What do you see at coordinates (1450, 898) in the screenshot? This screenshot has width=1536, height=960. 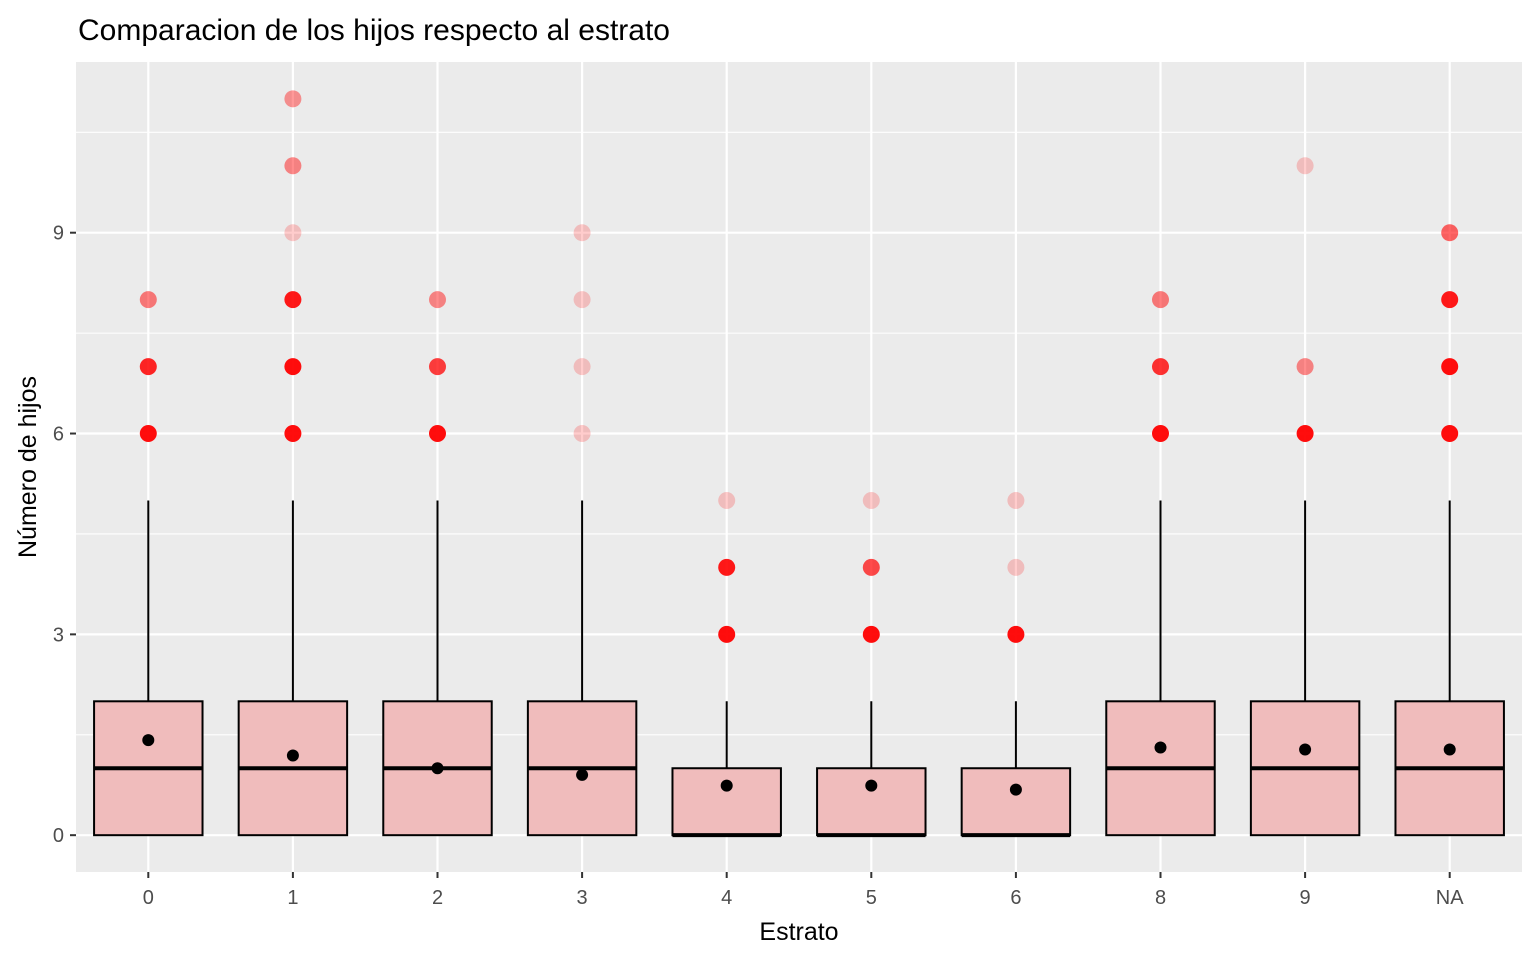 I see `x-tick-label: NA` at bounding box center [1450, 898].